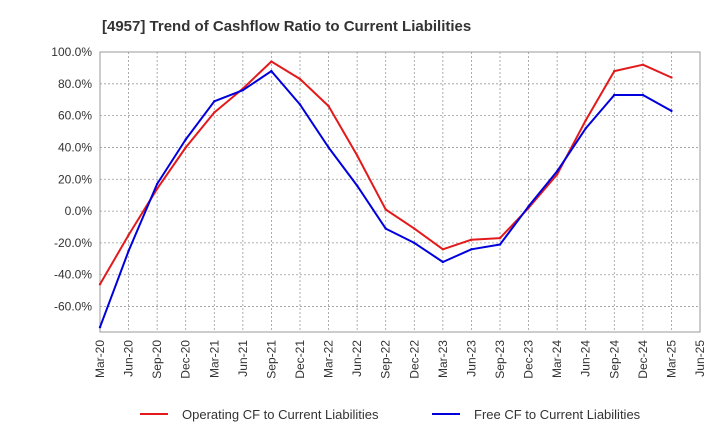 The image size is (720, 440). Describe the element at coordinates (443, 359) in the screenshot. I see `x-tick-label: Mar-23` at that location.